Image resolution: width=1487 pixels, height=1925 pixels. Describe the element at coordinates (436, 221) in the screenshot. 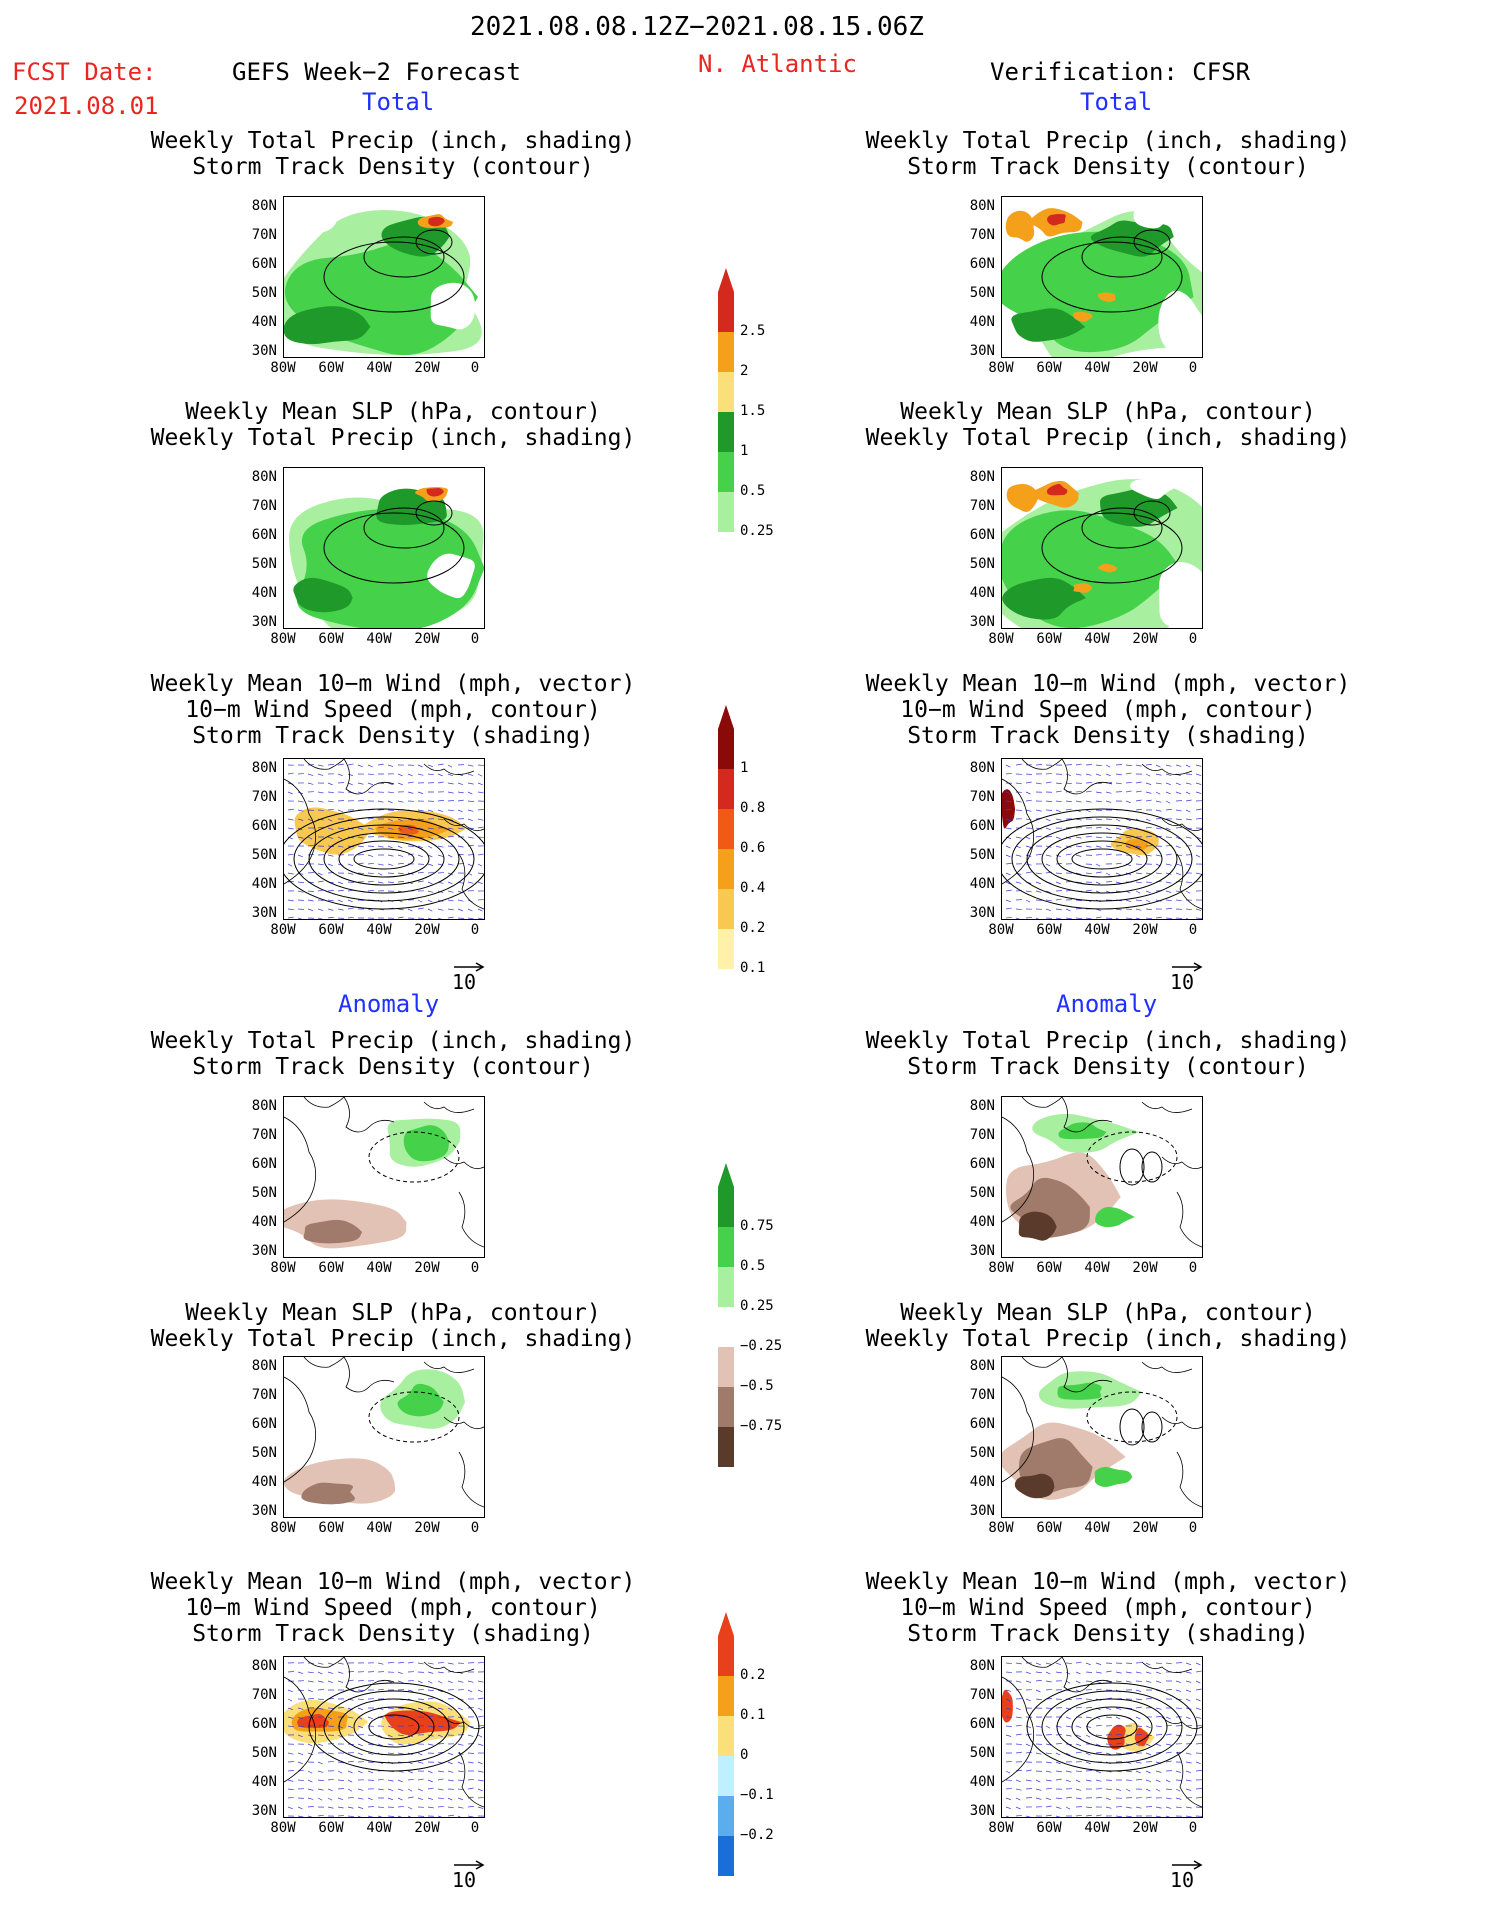

I see `shading-blob` at that location.